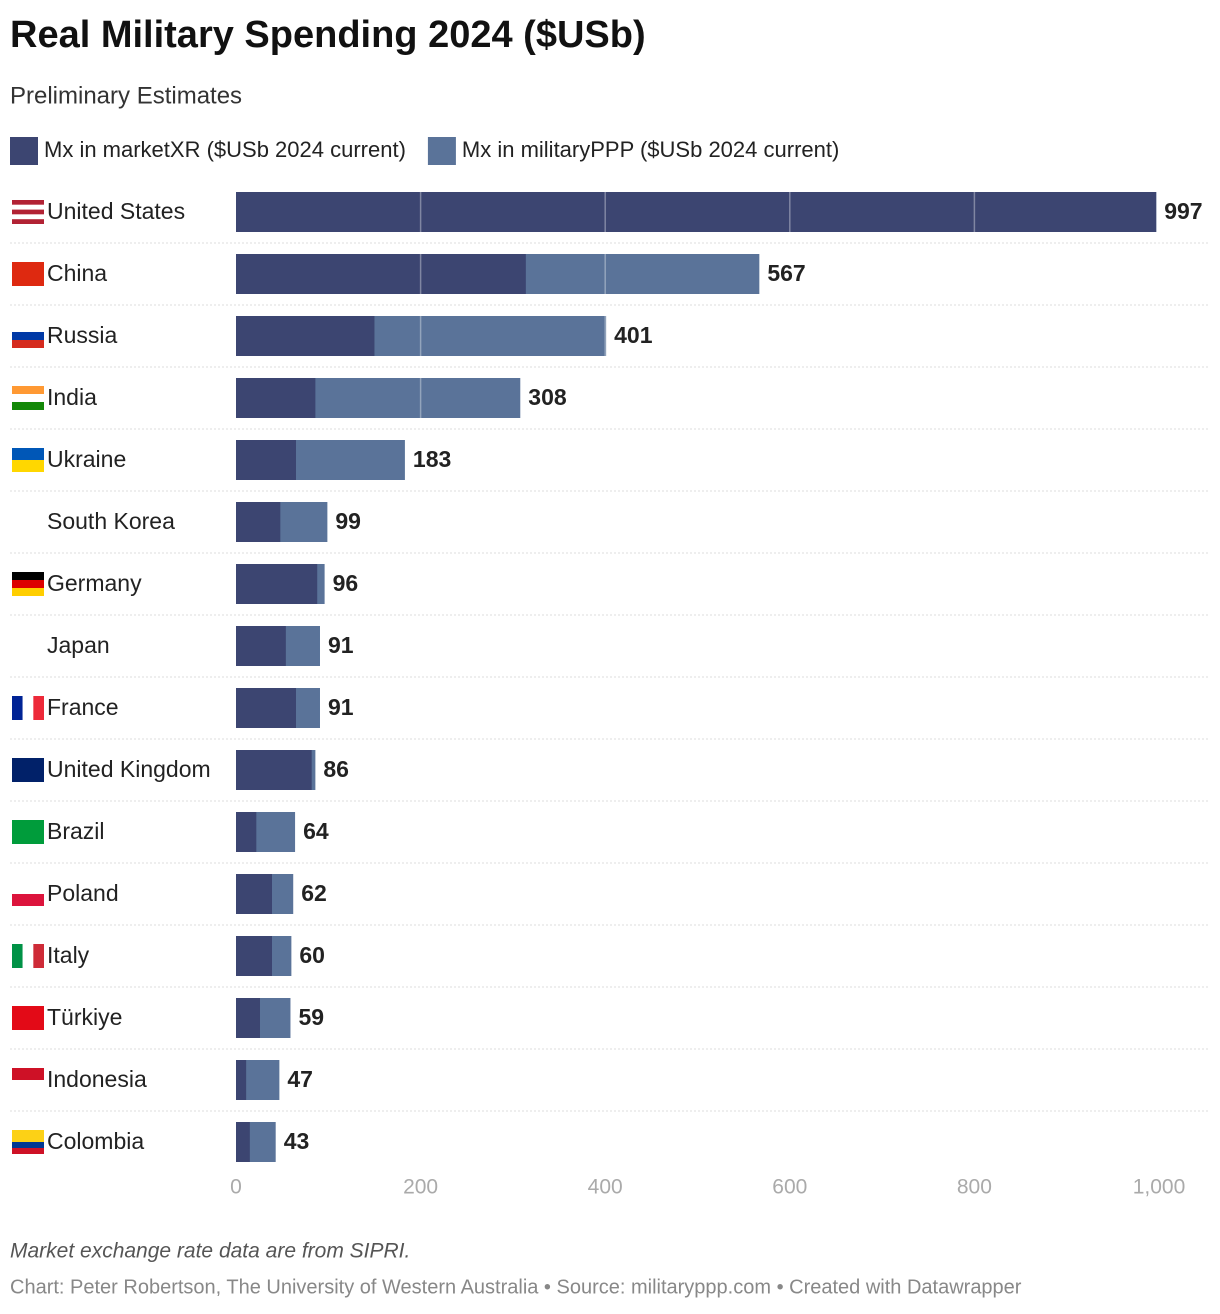  I want to click on legend-label: Mx in marketXR ($USb 2024 current), so click(225, 149).